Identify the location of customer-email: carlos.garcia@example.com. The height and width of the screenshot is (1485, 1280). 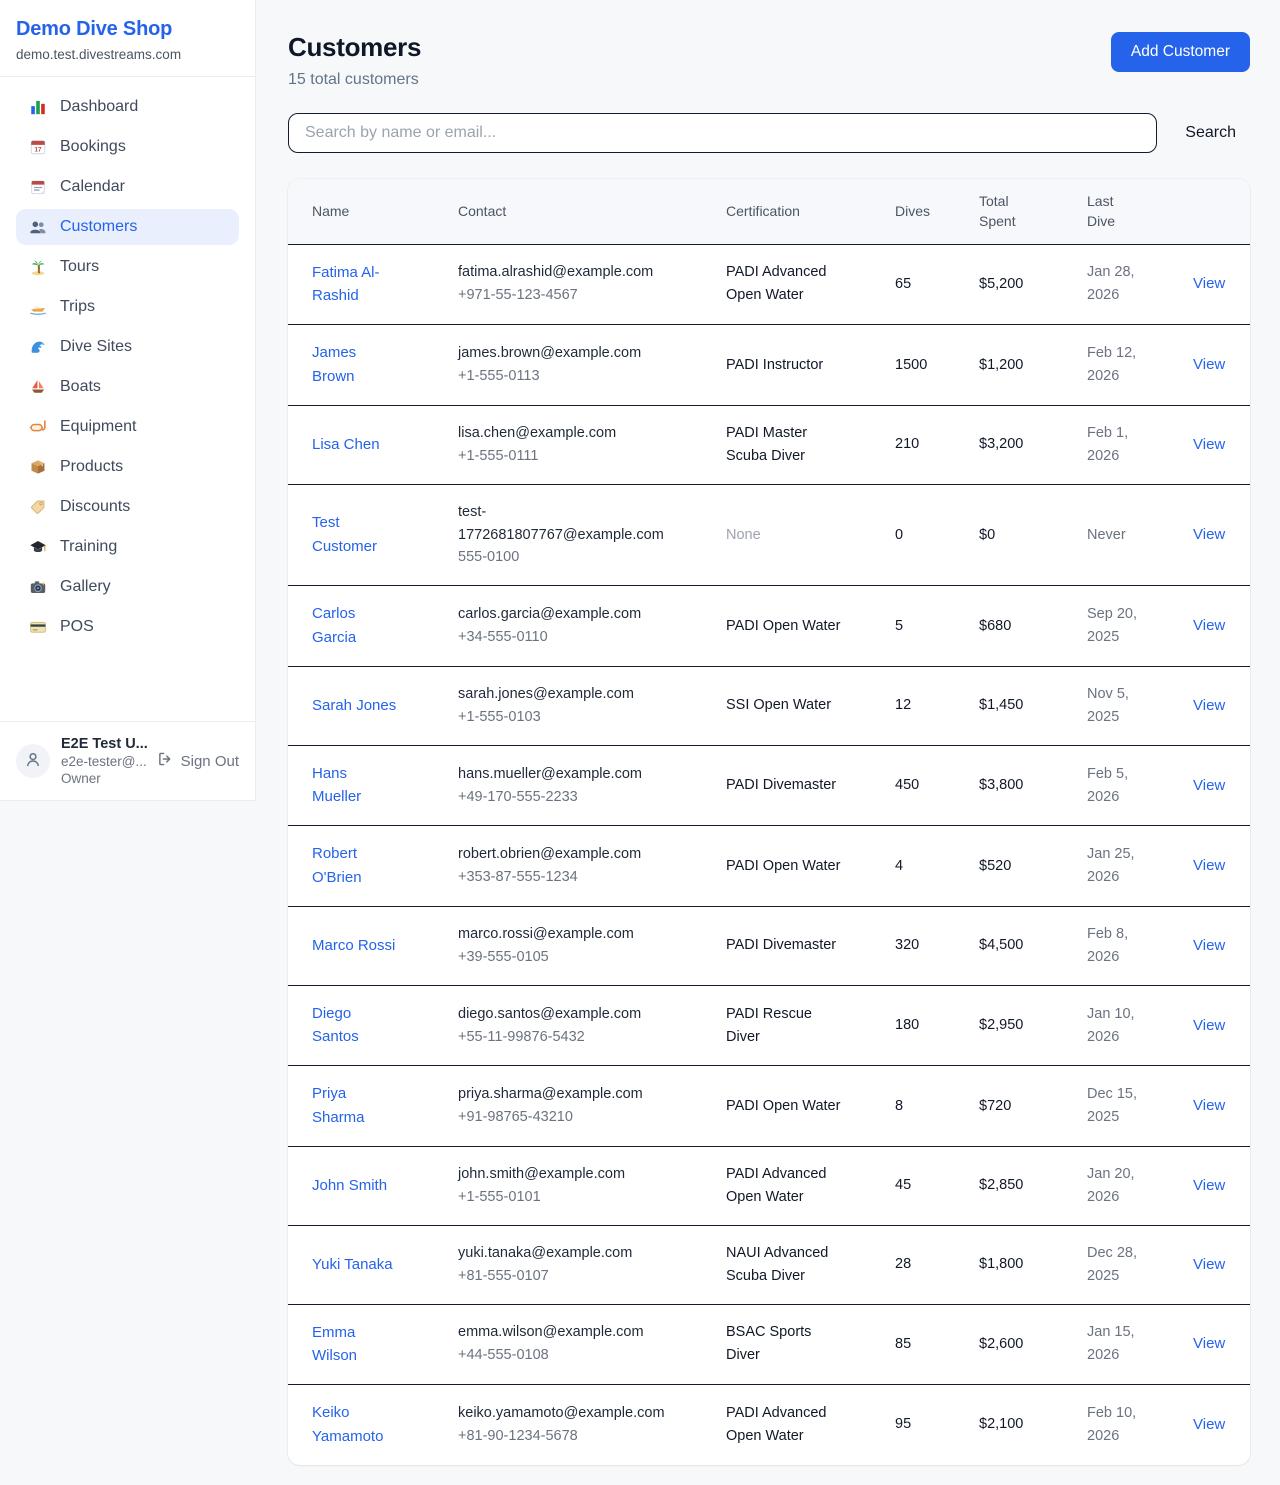
(550, 614).